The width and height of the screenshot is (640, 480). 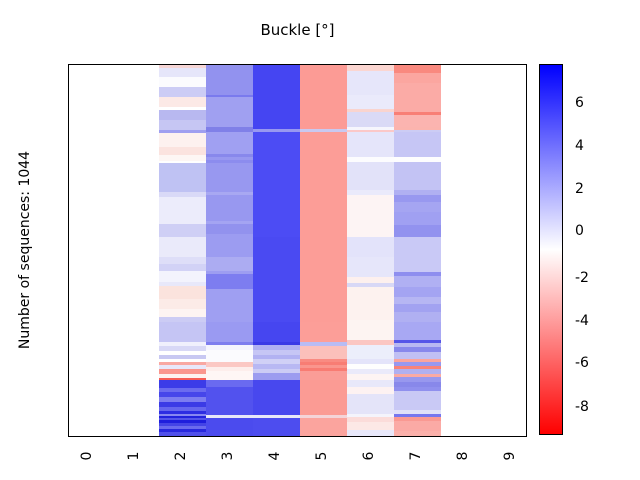 I want to click on x-tick-label-3: 3, so click(x=228, y=456).